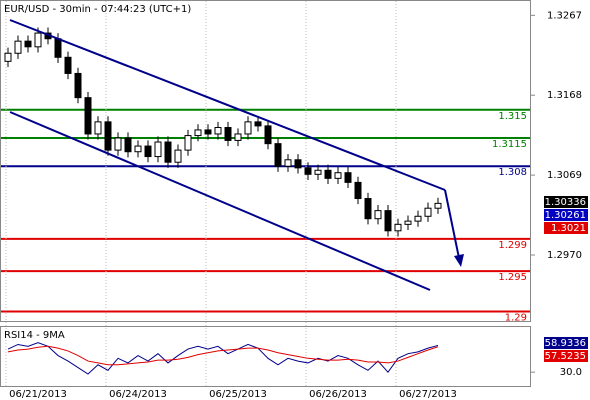 The image size is (590, 400). I want to click on rsi-tick-label: 30.0, so click(571, 372).